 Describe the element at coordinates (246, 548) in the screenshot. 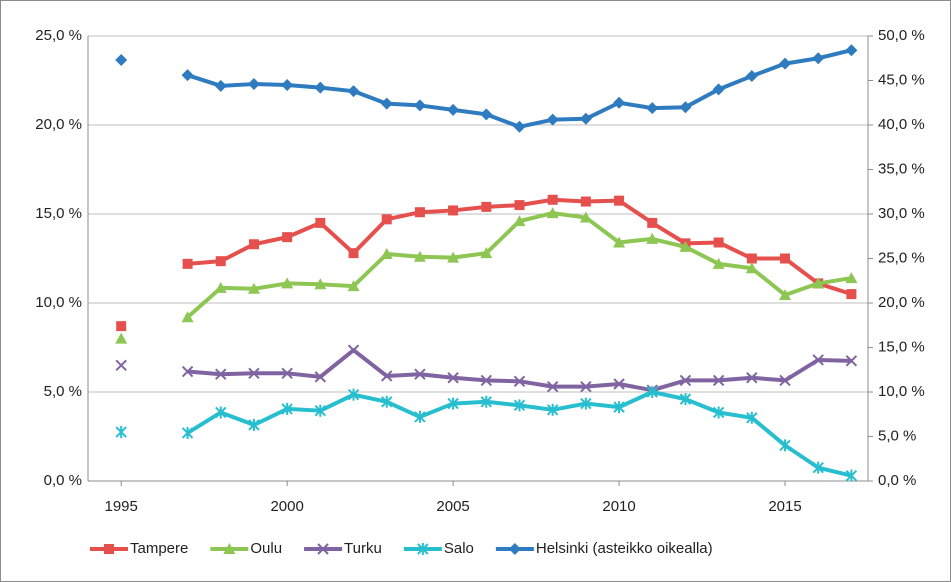

I see `legend-item: Oulu` at that location.